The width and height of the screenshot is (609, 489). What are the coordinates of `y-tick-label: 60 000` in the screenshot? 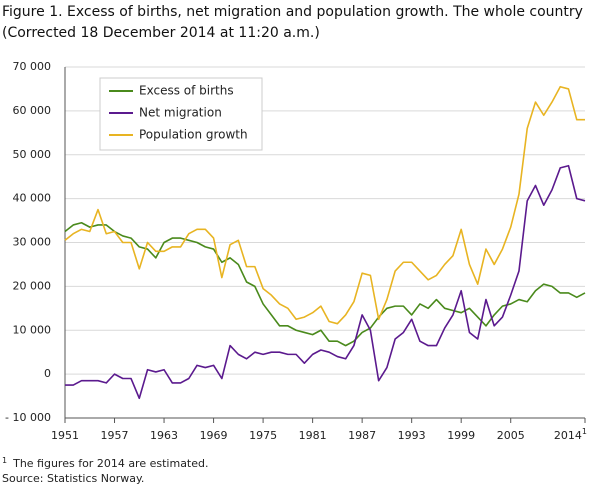 It's located at (32, 110).